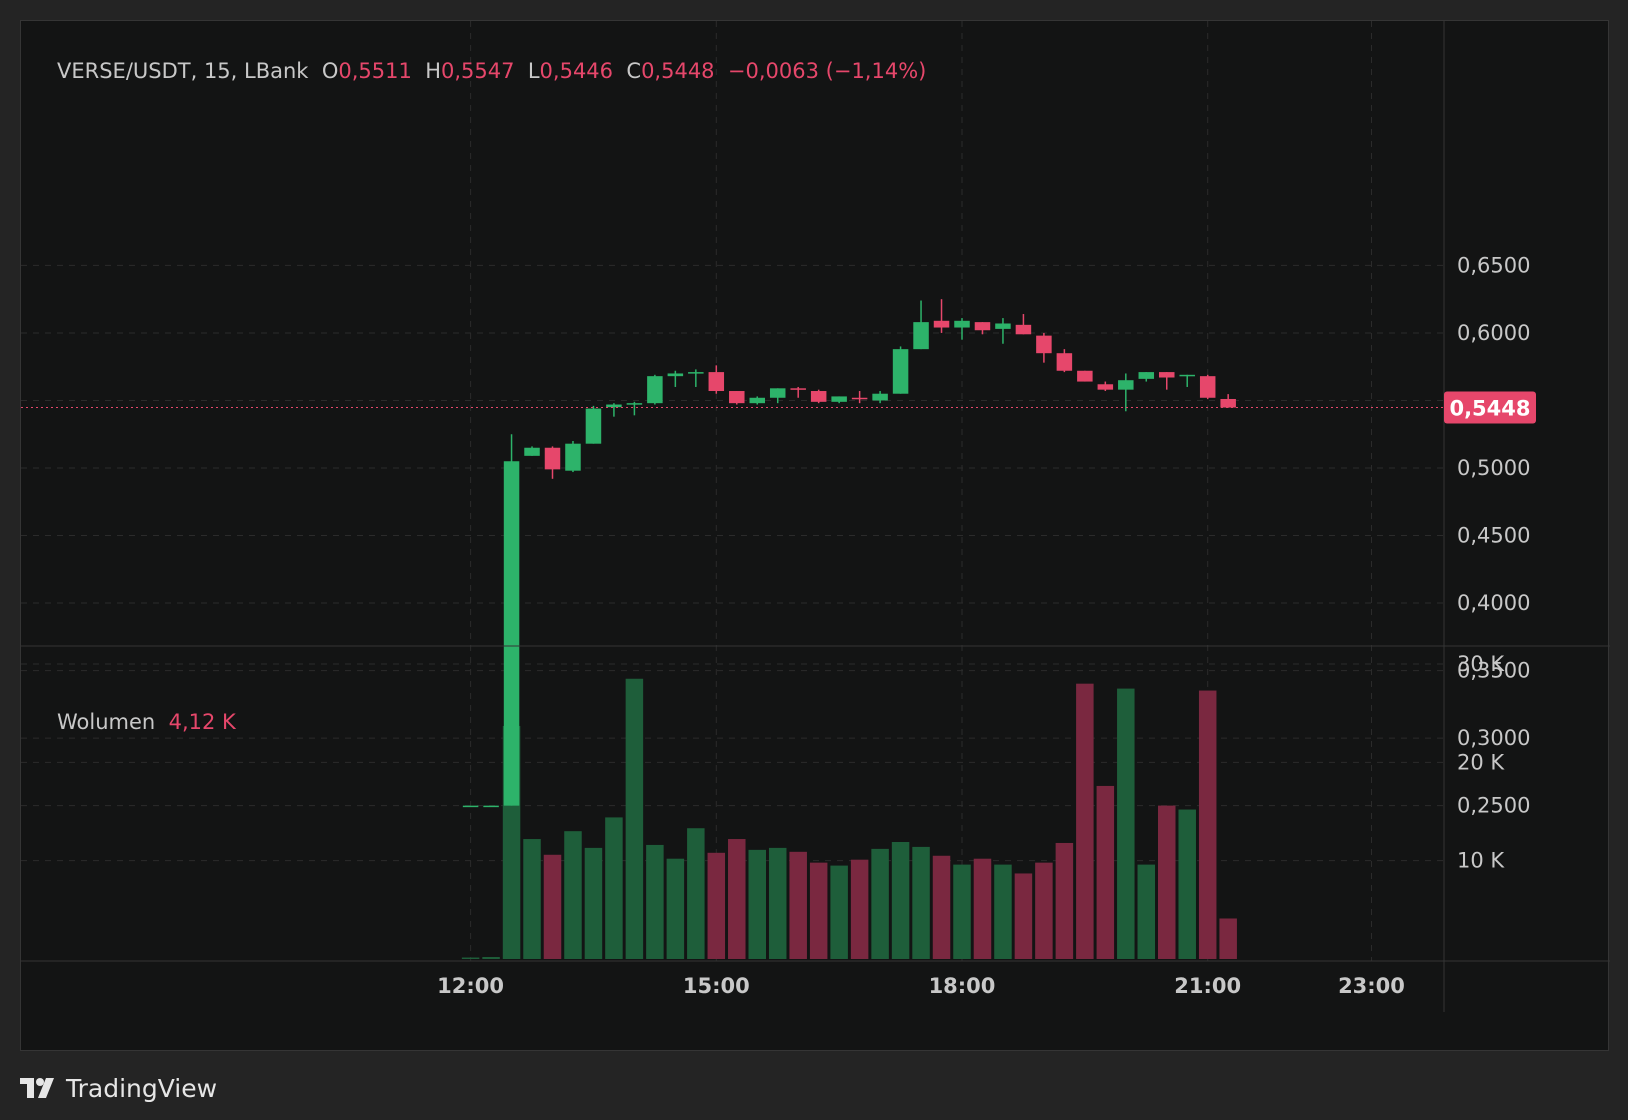  What do you see at coordinates (678, 71) in the screenshot?
I see `close-value: 0,5448` at bounding box center [678, 71].